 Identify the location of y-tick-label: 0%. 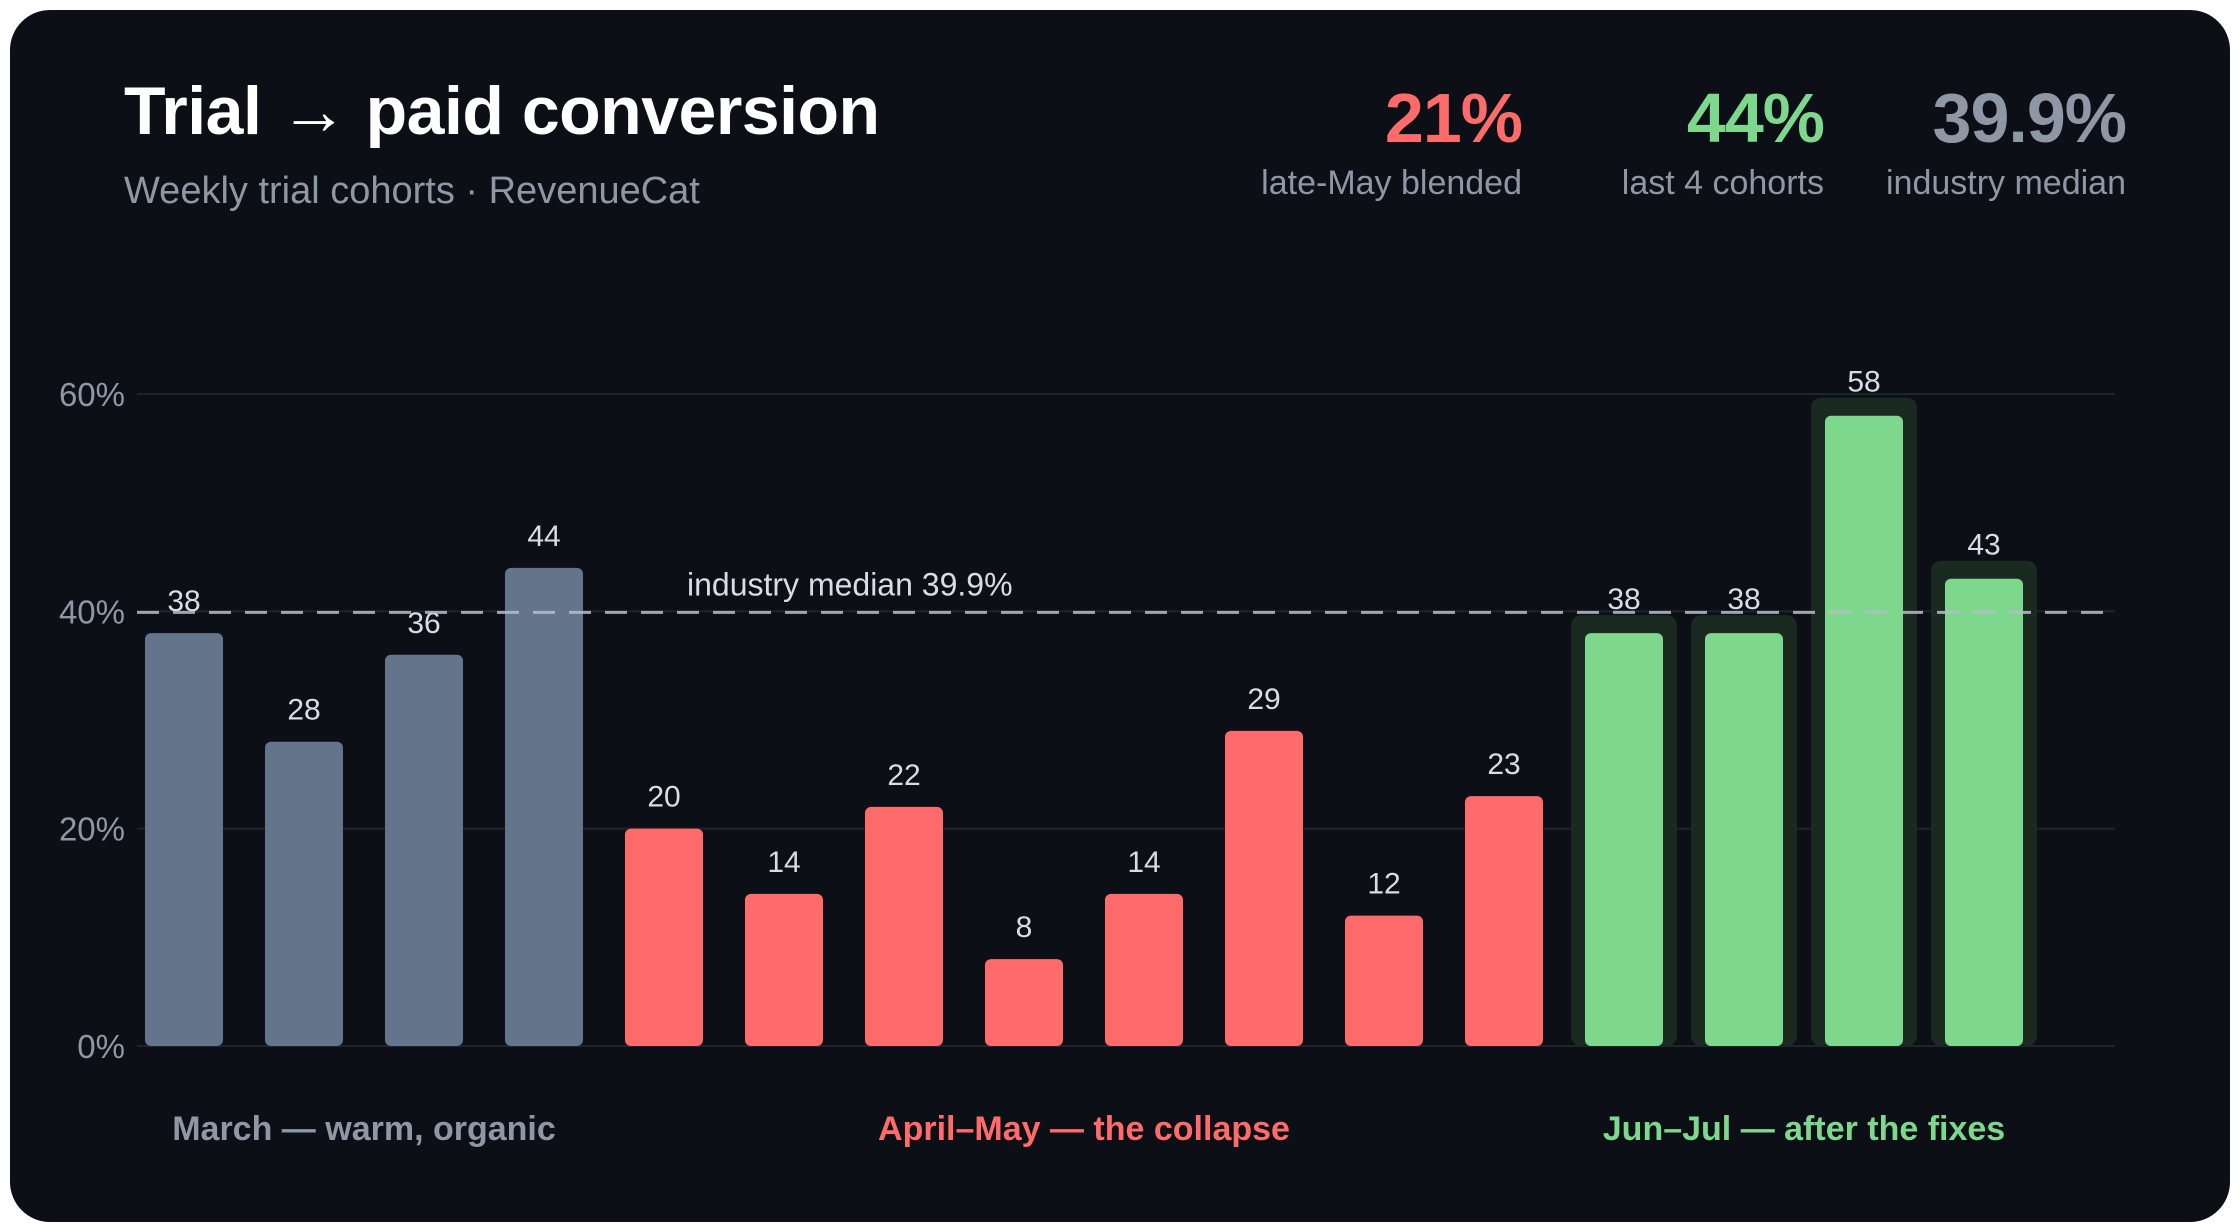
(101, 1046).